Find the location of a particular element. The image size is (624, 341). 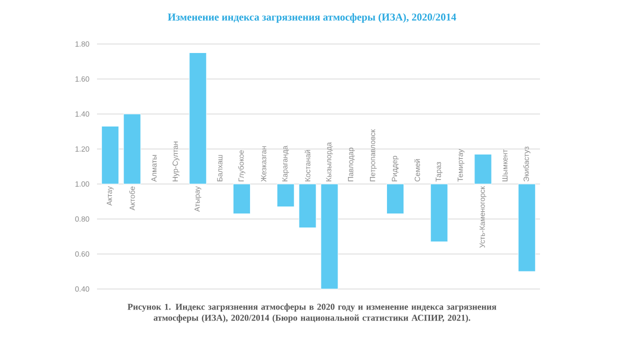

text: Рисунок 1. Индекс загрязнения атмосферы в 2020 году и изменение индекса загрязнения атмосферы (ИЗА), 2020/2014 (Бюро национальной статистики АСПИР, 2021). is located at coordinates (312, 313).